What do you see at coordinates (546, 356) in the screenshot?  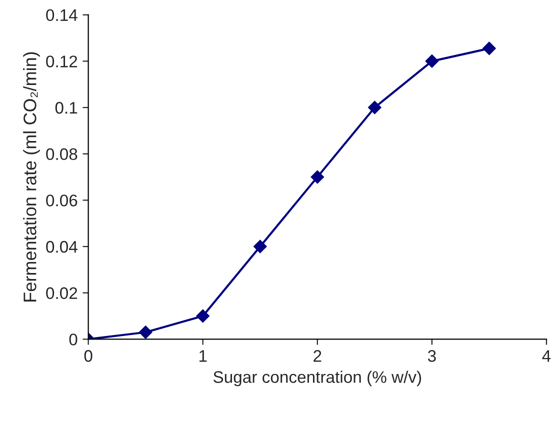 I see `x-tick-label: 4` at bounding box center [546, 356].